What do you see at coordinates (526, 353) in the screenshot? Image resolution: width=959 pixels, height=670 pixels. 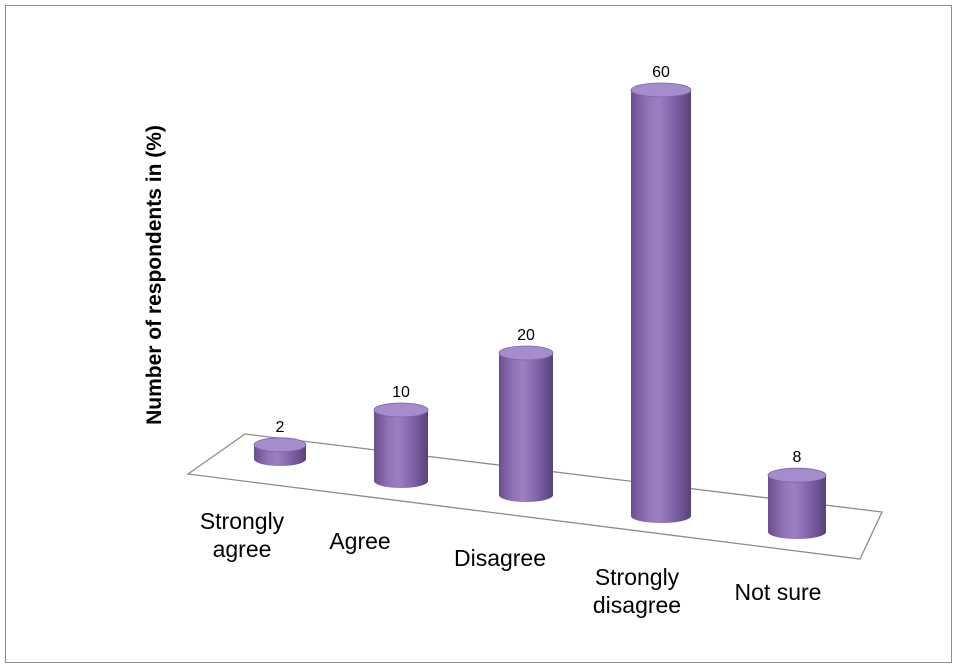 I see `bar-top-disagree` at bounding box center [526, 353].